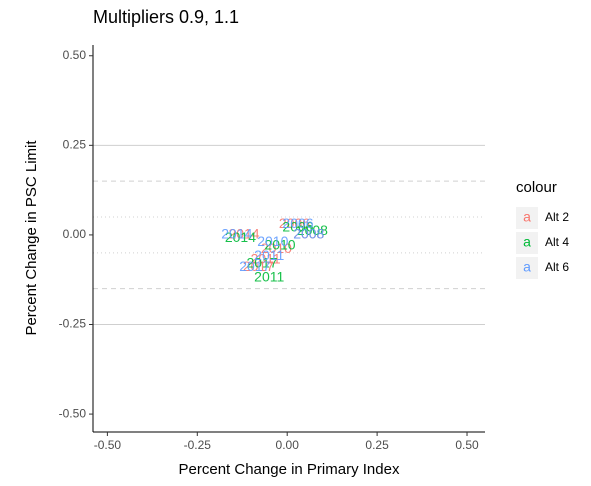 The height and width of the screenshot is (486, 591). What do you see at coordinates (557, 242) in the screenshot?
I see `legend-label: Alt 4` at bounding box center [557, 242].